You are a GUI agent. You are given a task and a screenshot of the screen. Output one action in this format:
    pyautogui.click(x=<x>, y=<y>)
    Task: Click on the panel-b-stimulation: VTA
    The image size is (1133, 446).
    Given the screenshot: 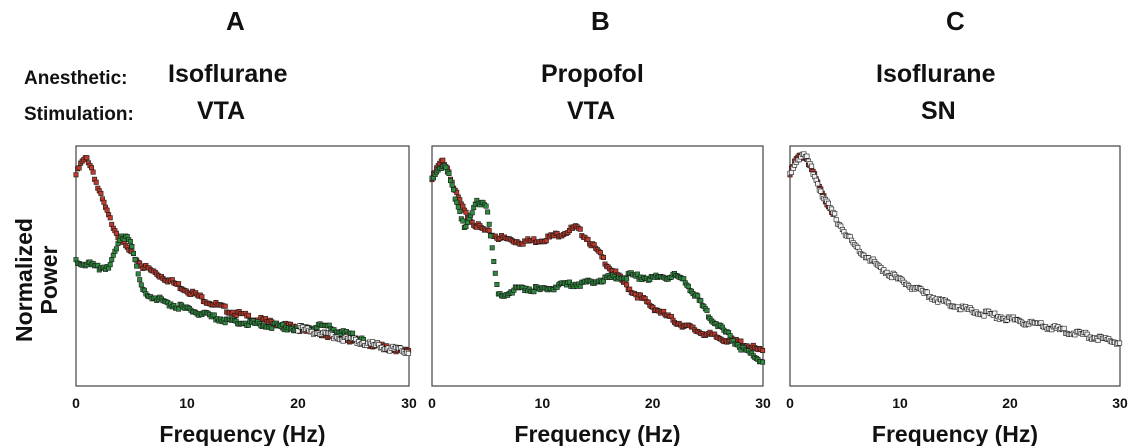 What is the action you would take?
    pyautogui.click(x=591, y=111)
    